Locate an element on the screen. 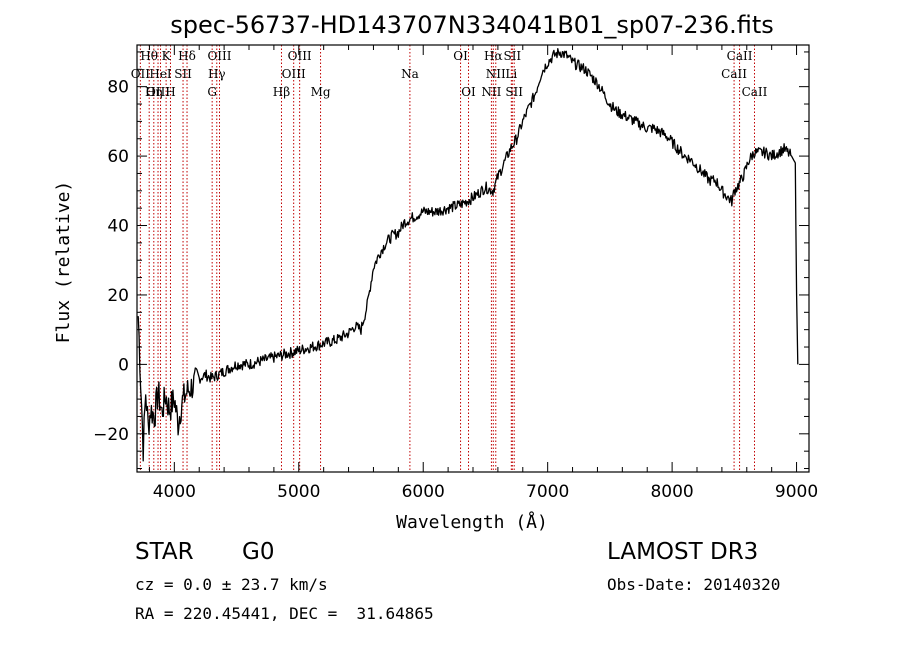 This screenshot has height=649, width=900. emission-line-label: G is located at coordinates (212, 92).